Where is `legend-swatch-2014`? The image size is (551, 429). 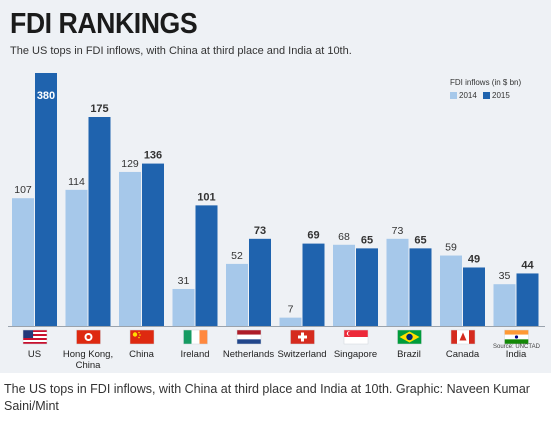
legend-swatch-2014 is located at coordinates (453, 96).